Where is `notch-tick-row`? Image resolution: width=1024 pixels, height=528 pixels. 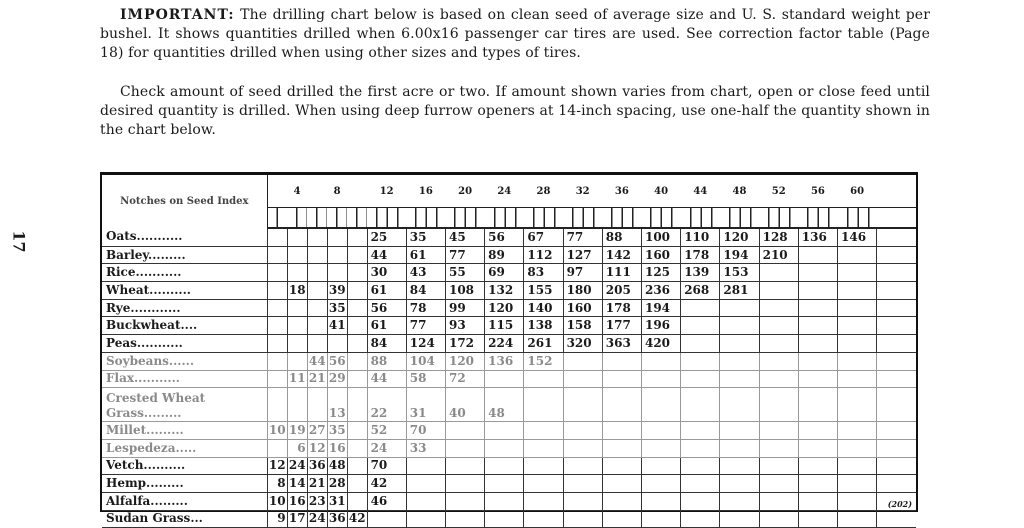 notch-tick-row is located at coordinates (509, 218).